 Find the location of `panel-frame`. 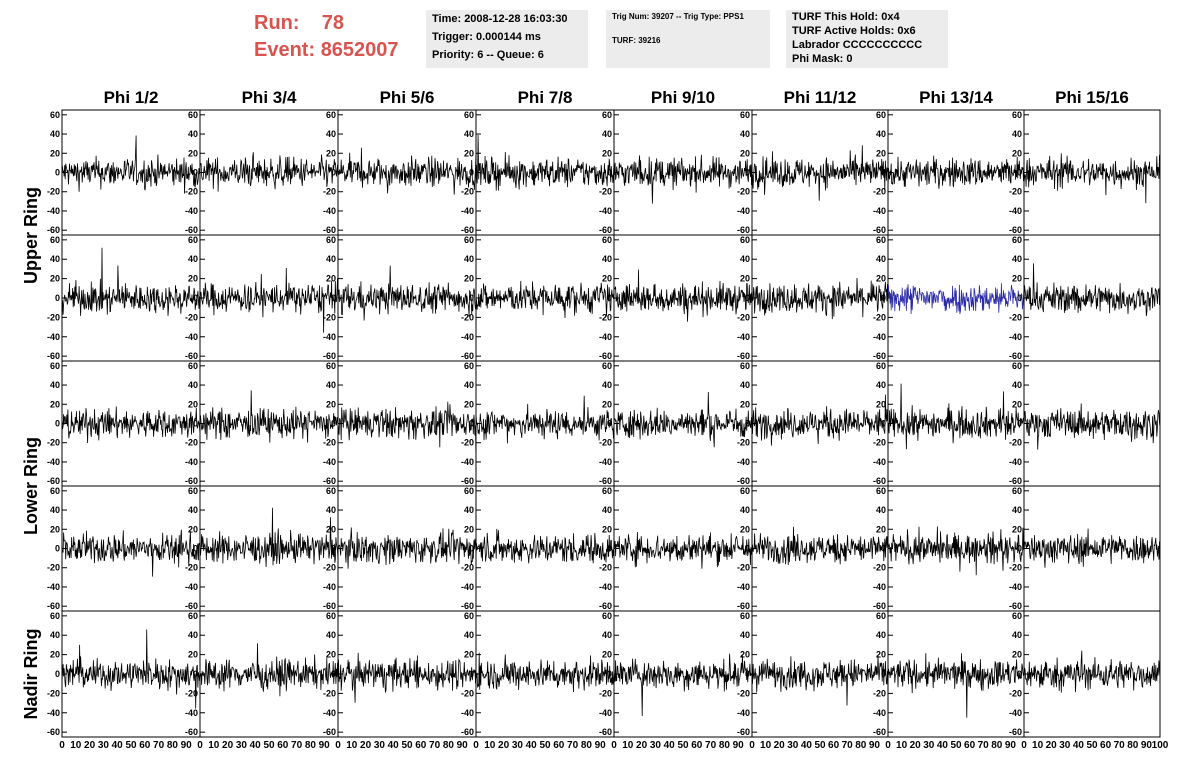

panel-frame is located at coordinates (820, 423).